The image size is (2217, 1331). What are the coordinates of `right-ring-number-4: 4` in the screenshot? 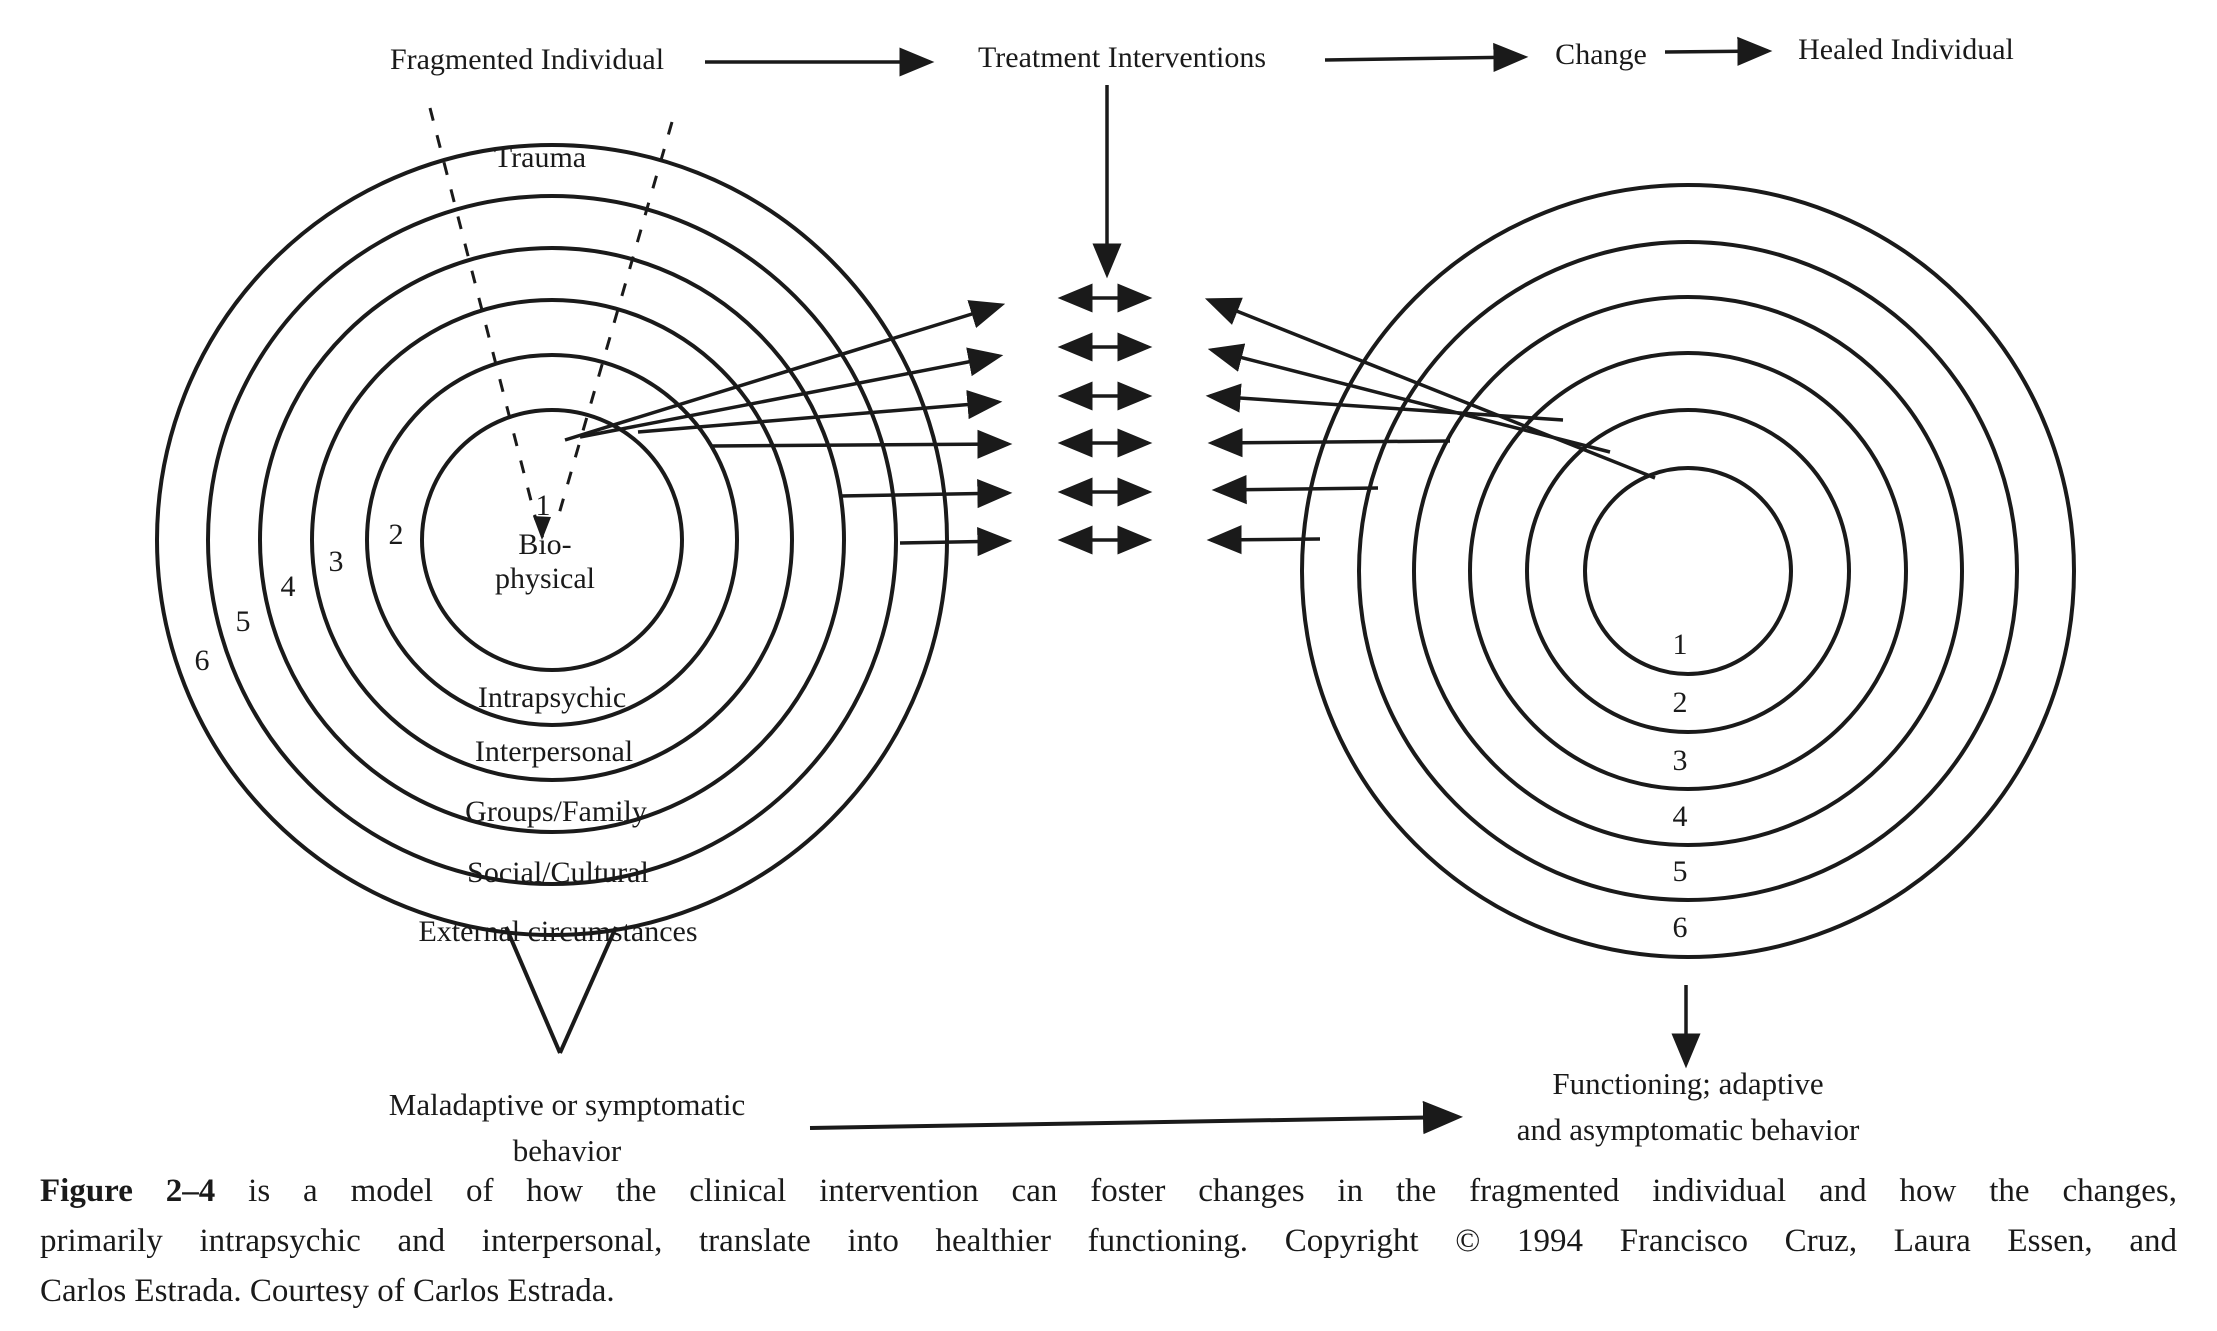 It's located at (1680, 816).